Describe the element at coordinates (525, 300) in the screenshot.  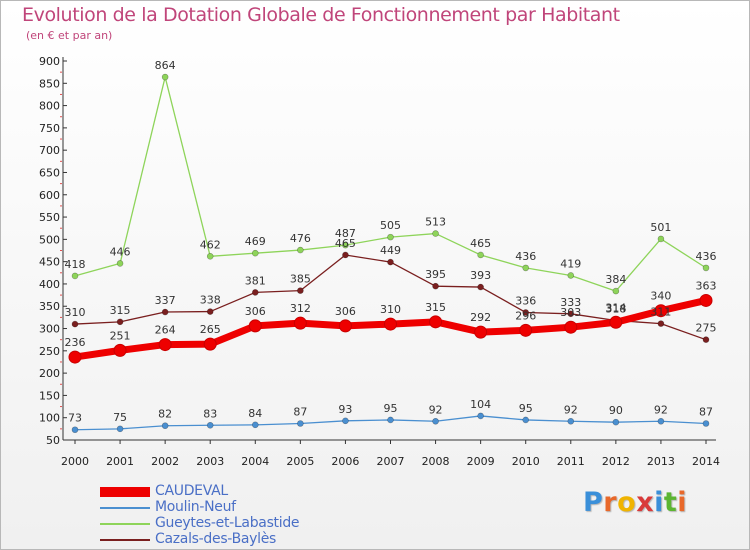
I see `data-label: 336` at that location.